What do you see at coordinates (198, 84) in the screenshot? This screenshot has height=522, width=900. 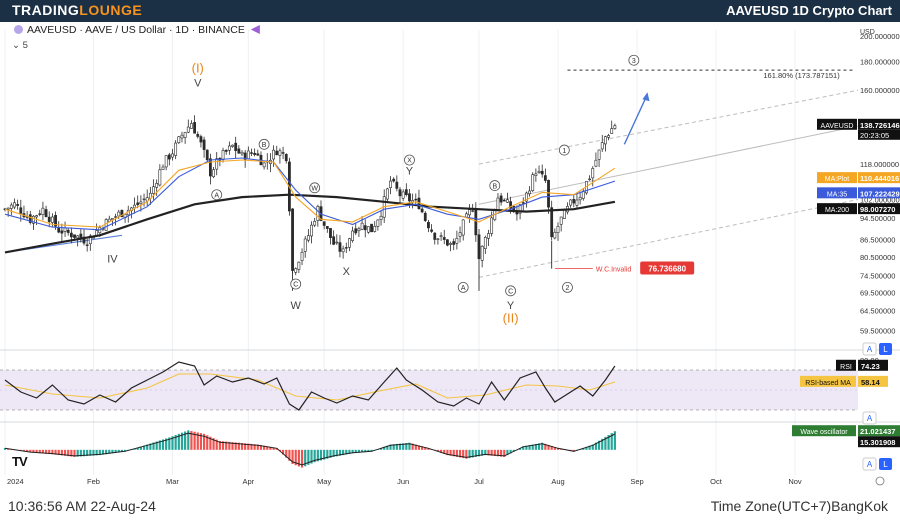 I see `wave-label: V` at bounding box center [198, 84].